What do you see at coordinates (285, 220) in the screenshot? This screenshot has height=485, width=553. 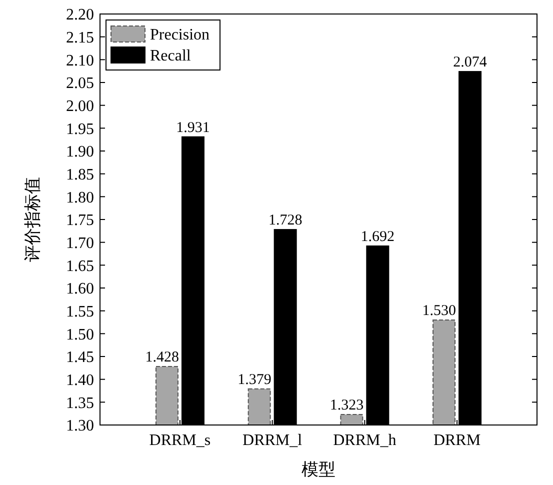 I see `data-label: 1.728` at bounding box center [285, 220].